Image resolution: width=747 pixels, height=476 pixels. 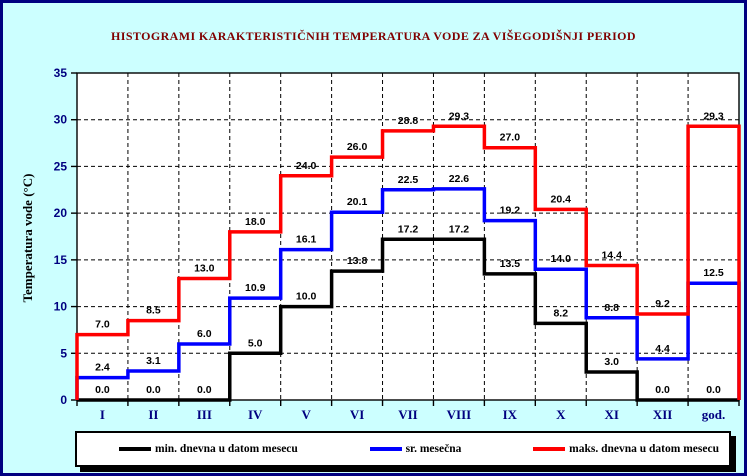 I want to click on legend-label: min. dnevna u datom mesecu, so click(x=226, y=449).